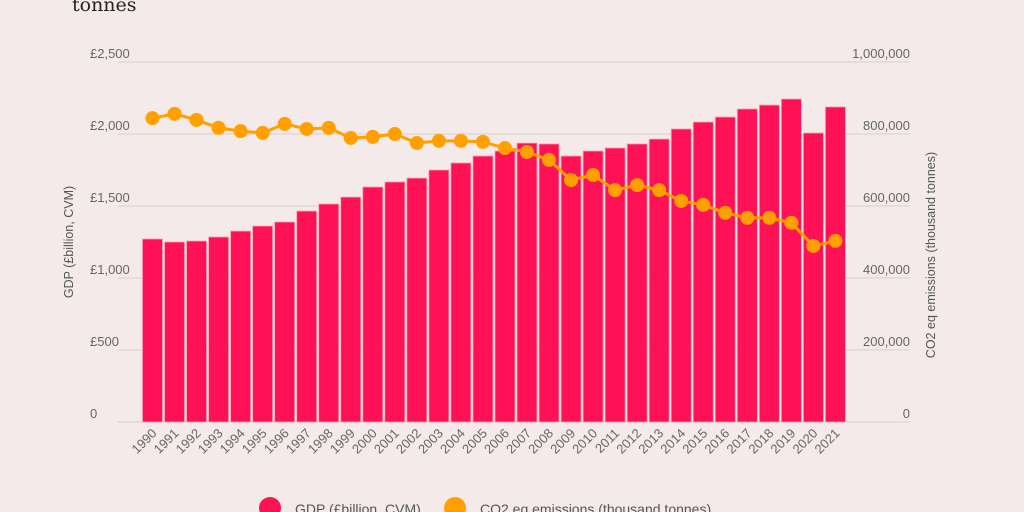  I want to click on y2-tick-label: 400,000, so click(886, 269).